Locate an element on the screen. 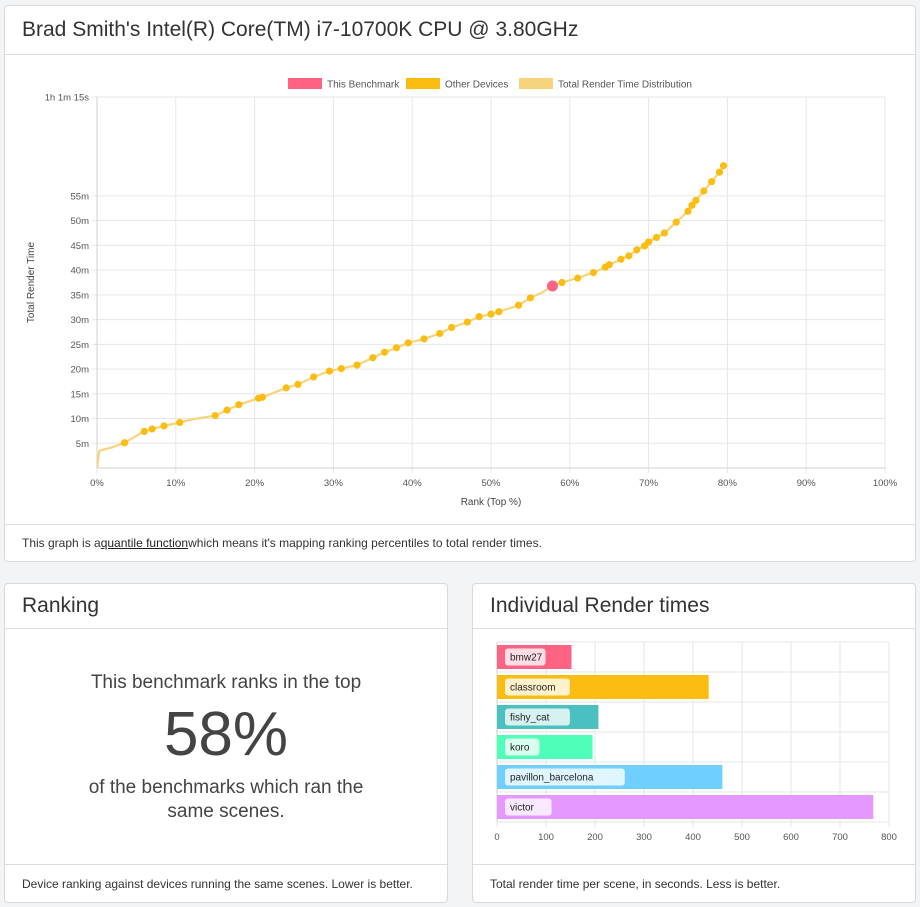  x-tick-label: 30% is located at coordinates (334, 483).